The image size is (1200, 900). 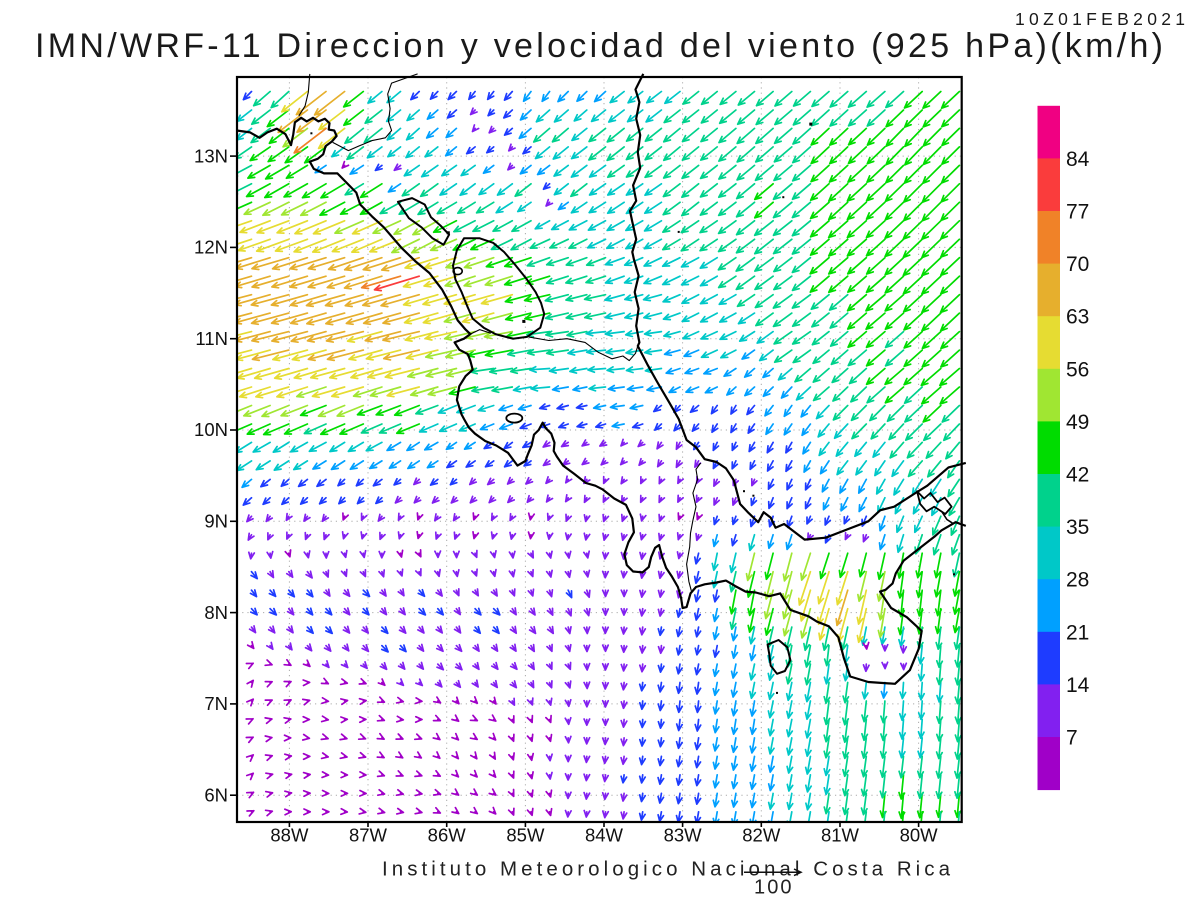 What do you see at coordinates (216, 703) in the screenshot?
I see `svg-text: 7N` at bounding box center [216, 703].